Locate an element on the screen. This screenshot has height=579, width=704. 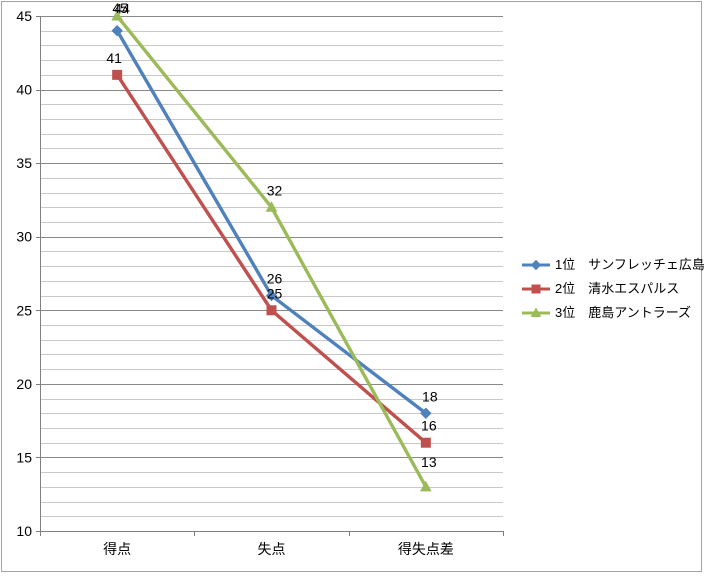
legend: 1位 サンフレッチェ広島 2位 清水エスパルス 3位 鹿島アントラーズ is located at coordinates (612, 289).